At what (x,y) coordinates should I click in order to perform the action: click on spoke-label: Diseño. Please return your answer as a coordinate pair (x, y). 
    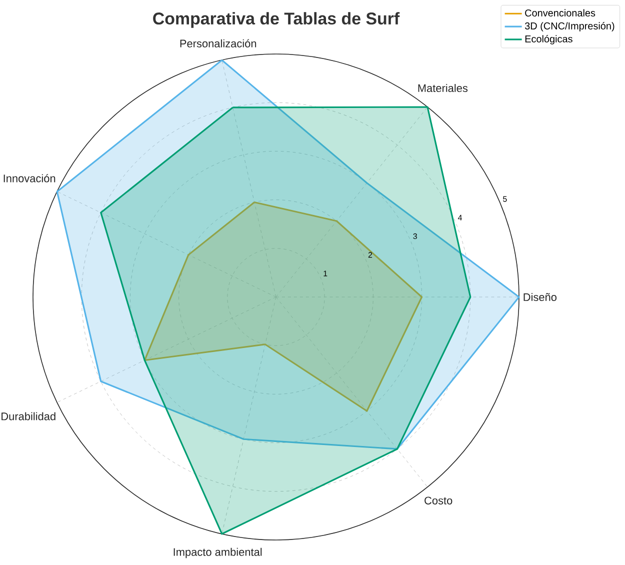
    Looking at the image, I should click on (540, 297).